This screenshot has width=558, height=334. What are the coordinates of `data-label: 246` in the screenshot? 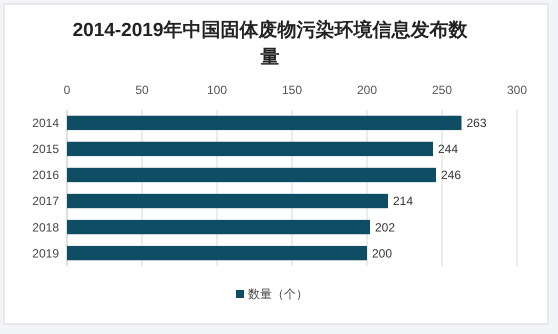 It's located at (451, 175).